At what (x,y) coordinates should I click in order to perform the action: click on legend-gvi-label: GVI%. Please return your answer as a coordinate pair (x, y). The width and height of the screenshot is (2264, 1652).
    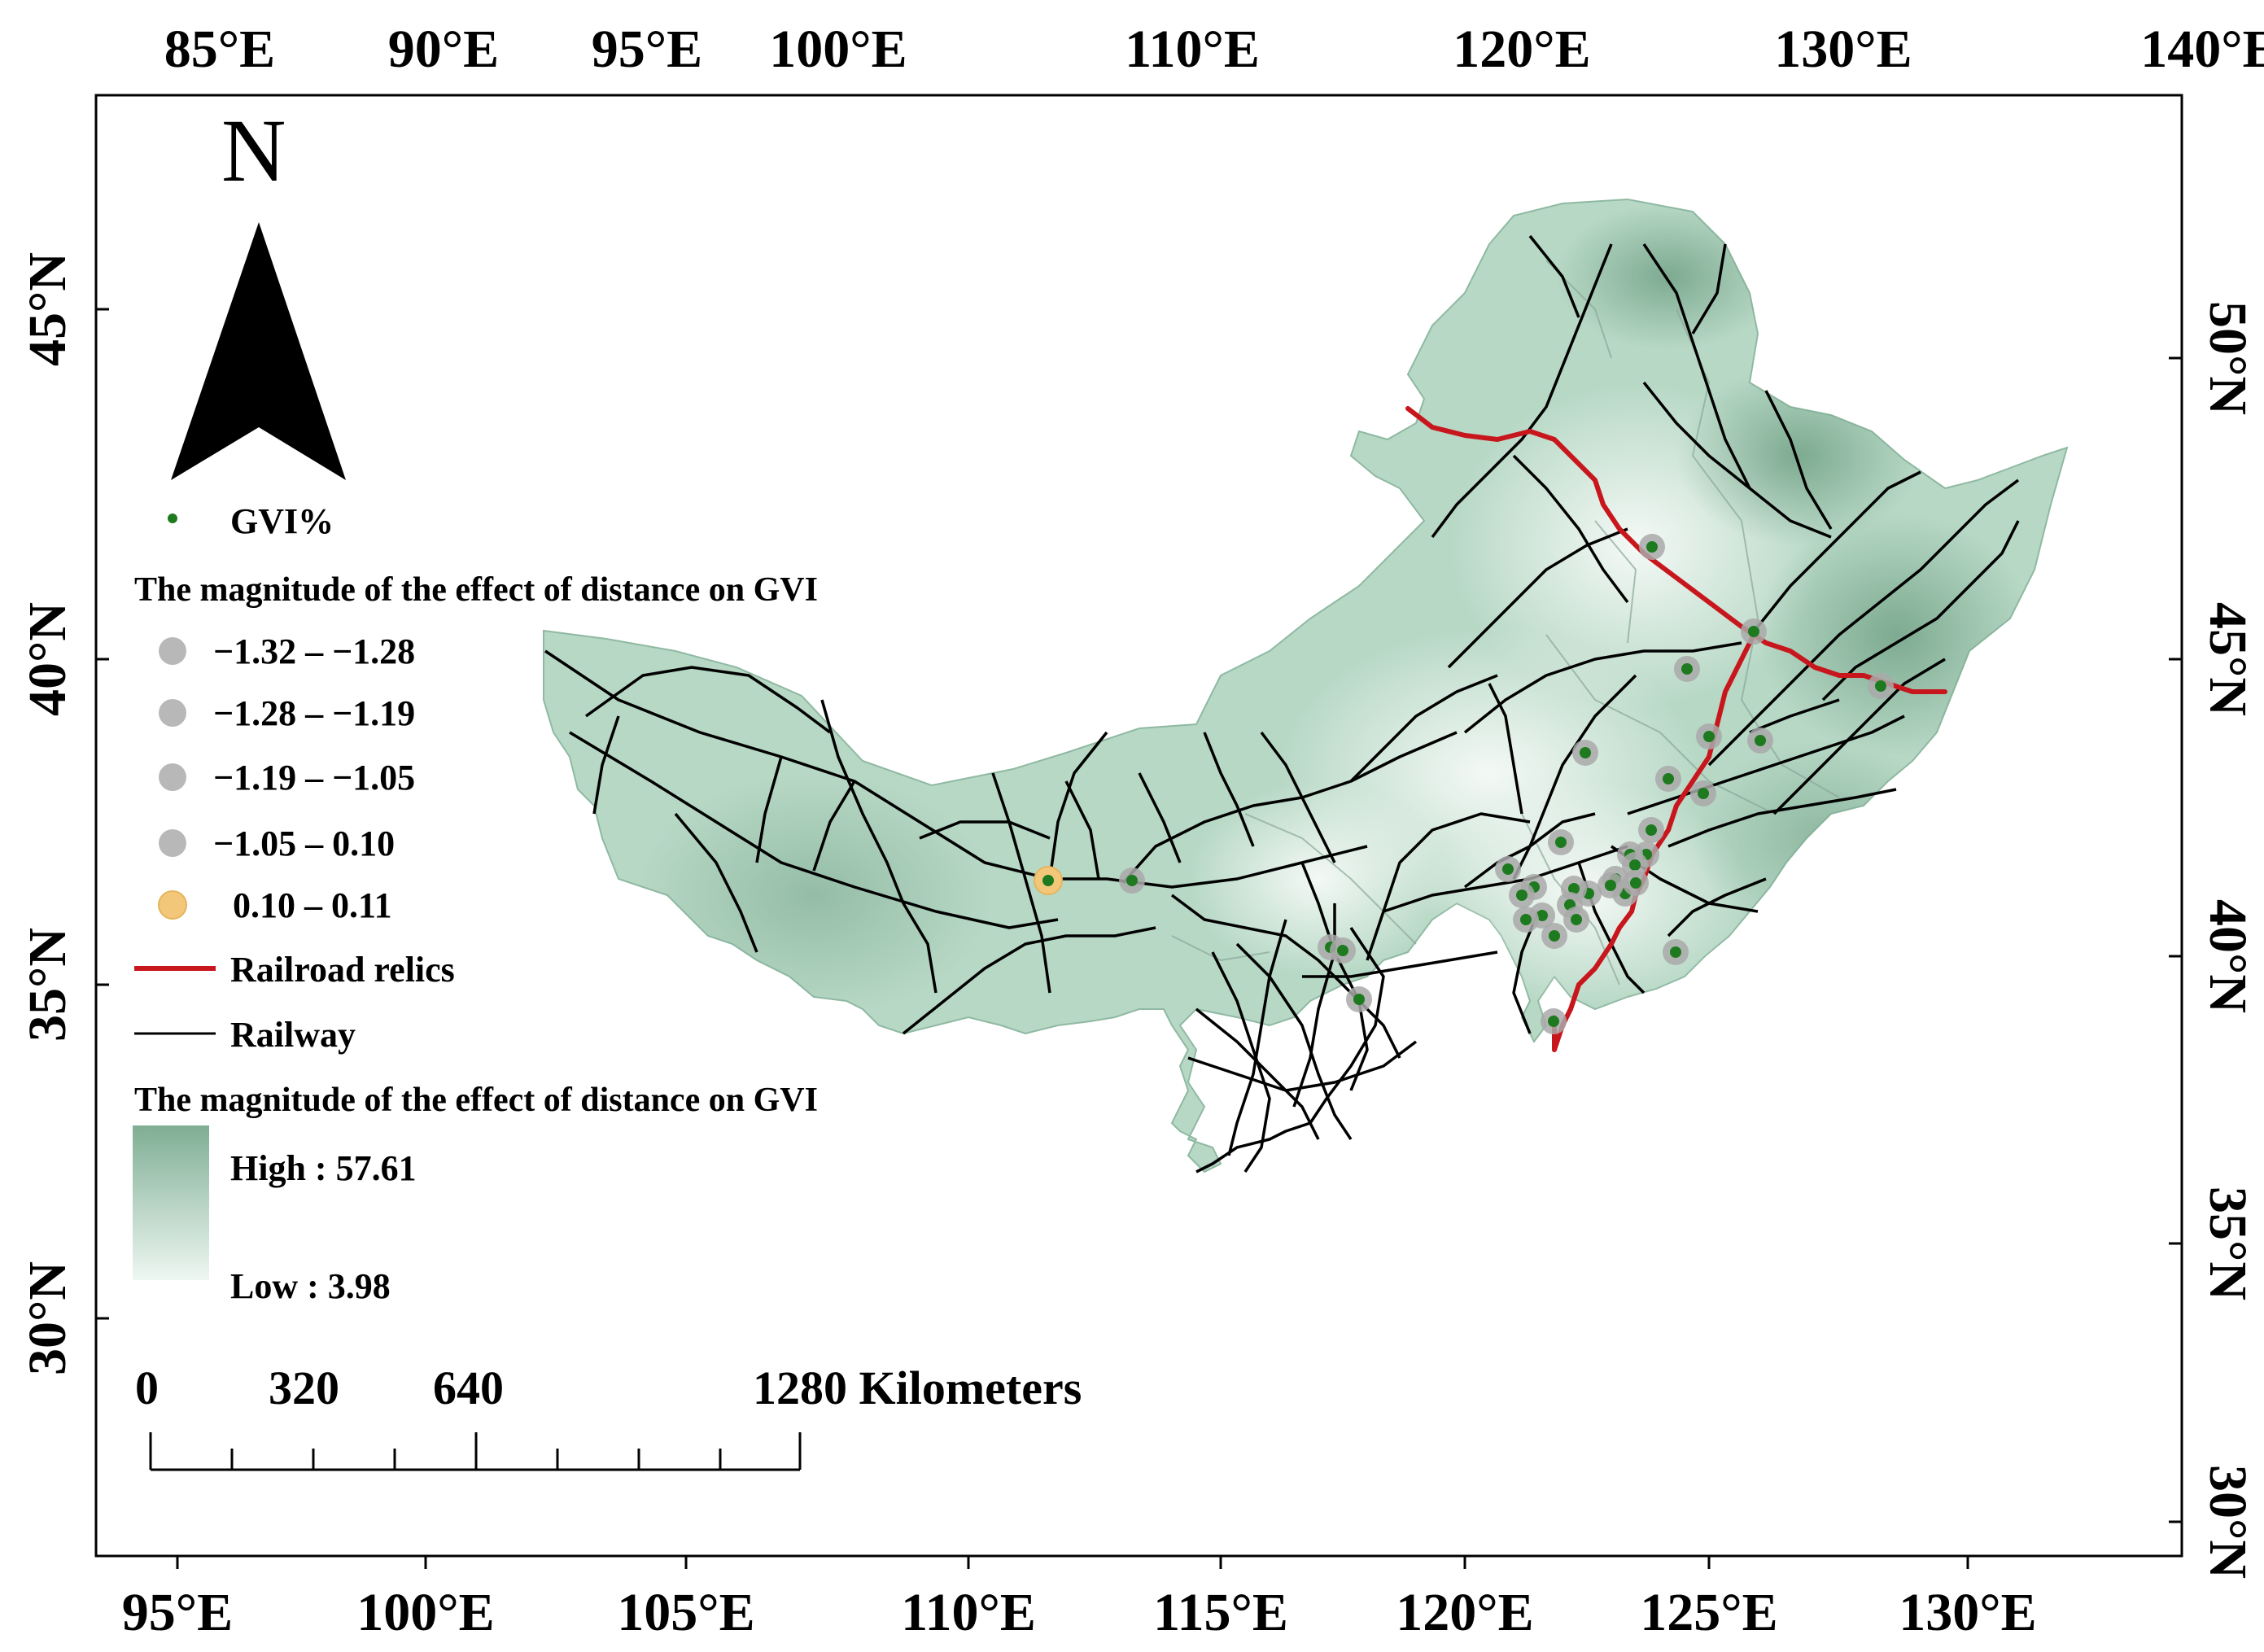
    Looking at the image, I should click on (282, 521).